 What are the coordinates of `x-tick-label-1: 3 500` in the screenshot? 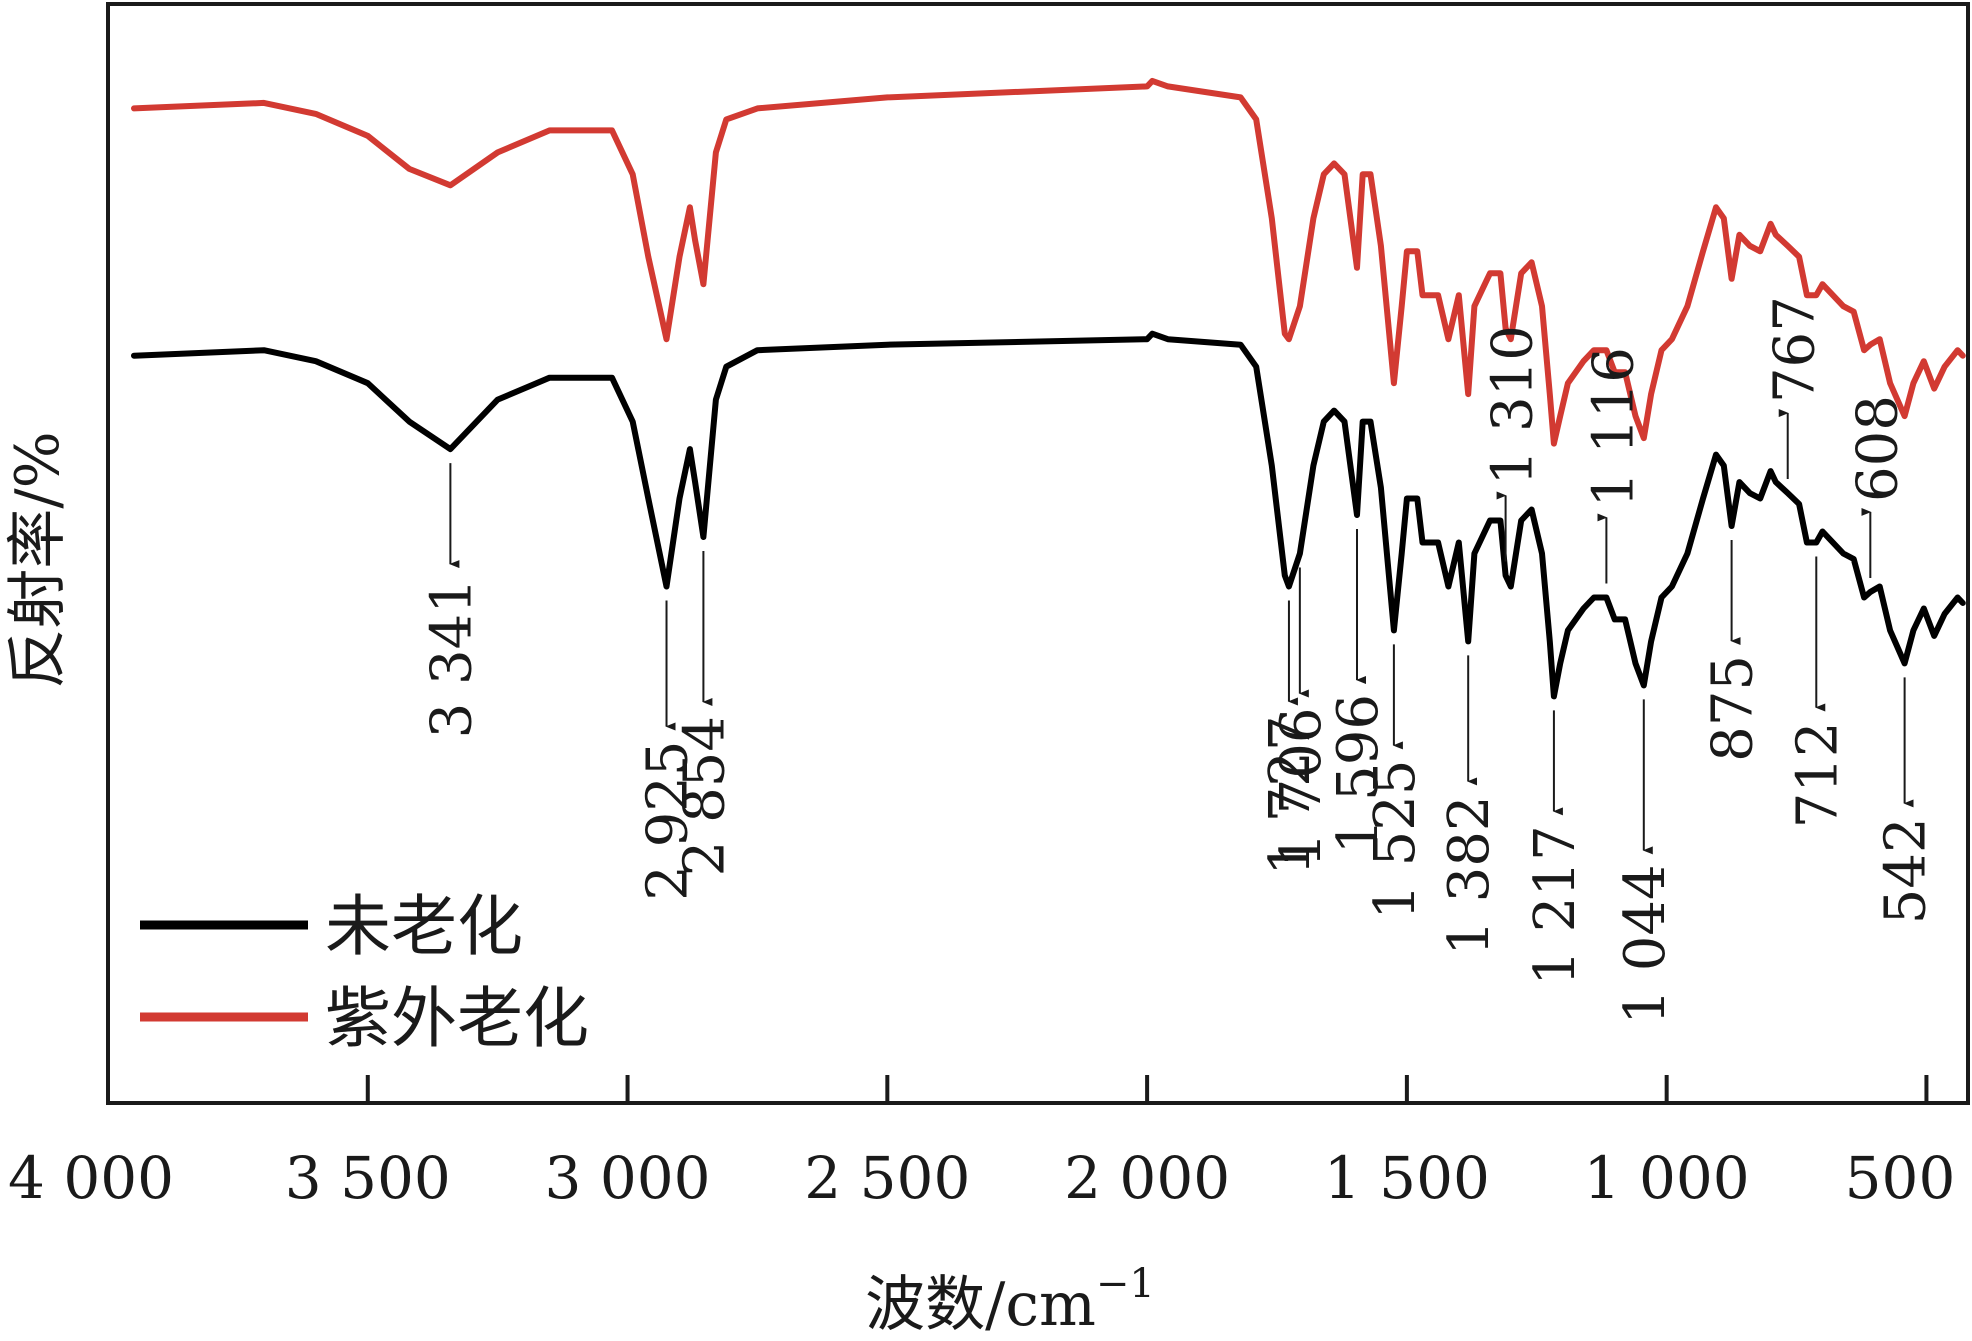 It's located at (368, 1178).